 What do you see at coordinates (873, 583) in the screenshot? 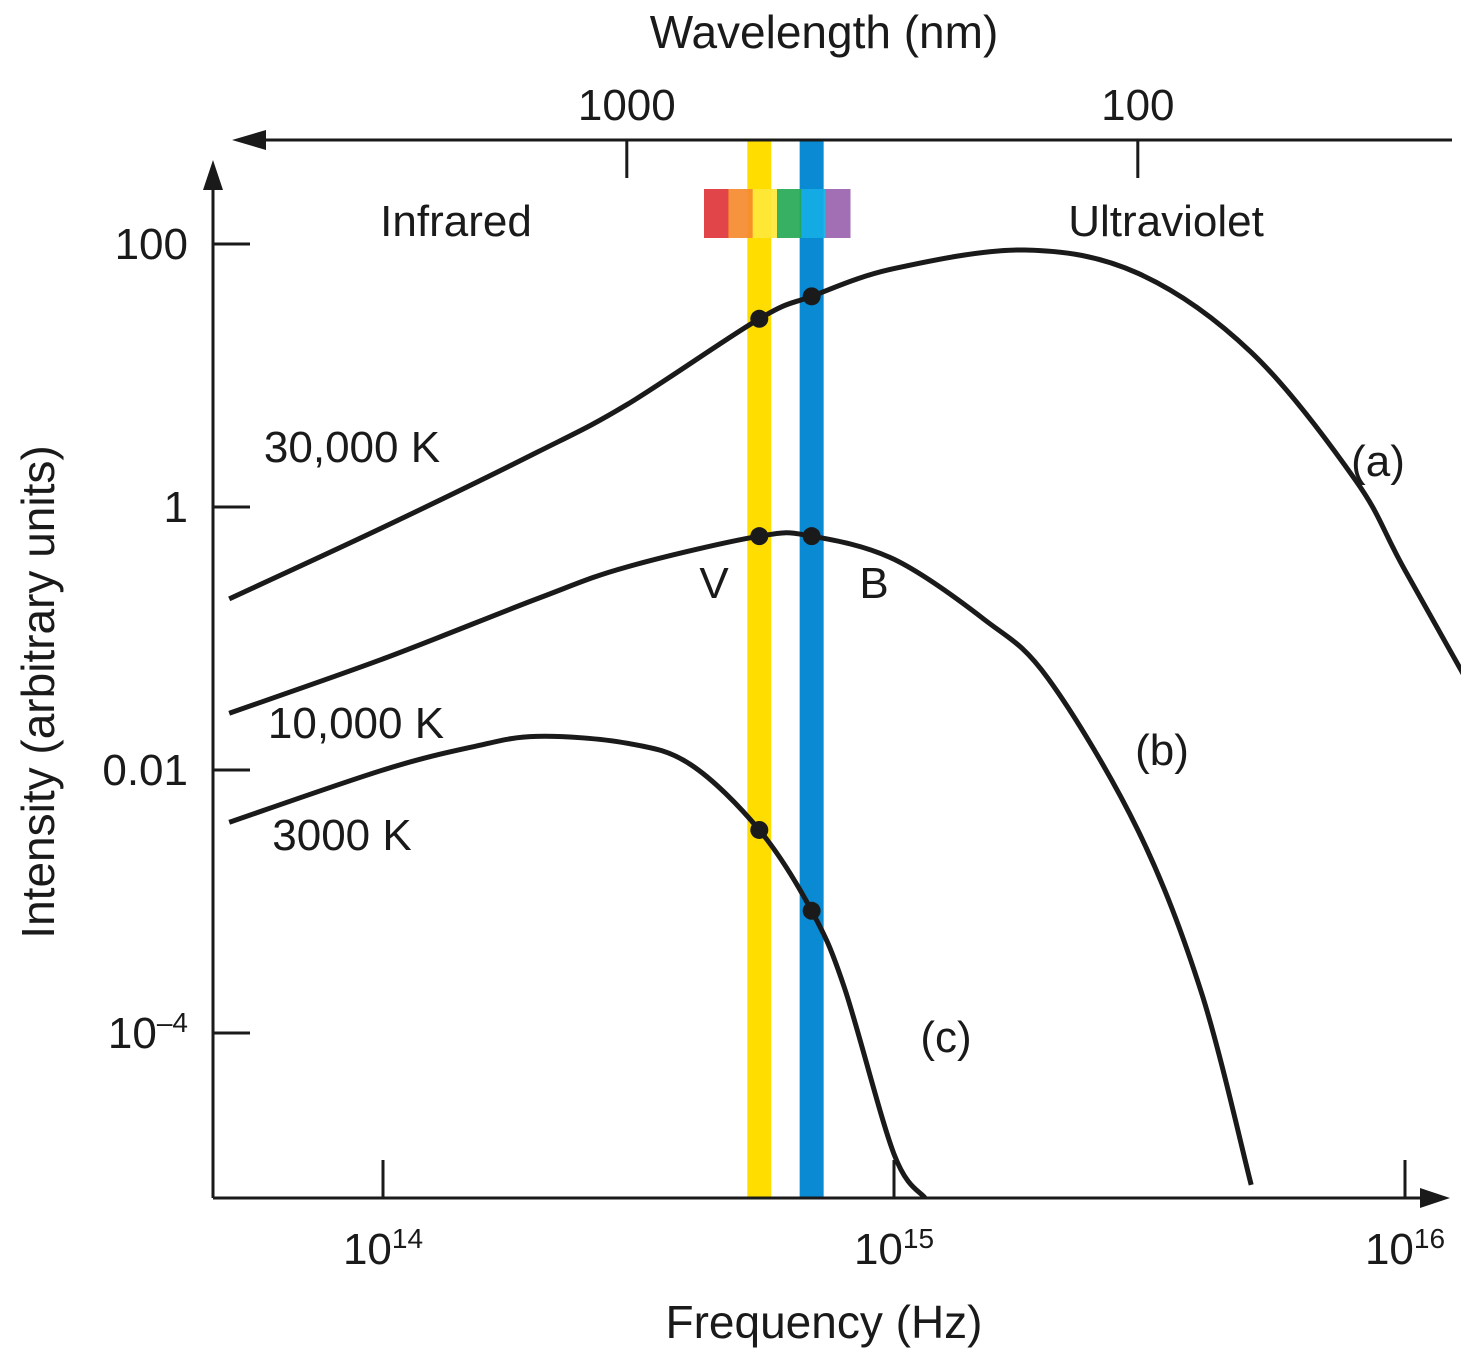
I see `filter-label-b: B` at bounding box center [873, 583].